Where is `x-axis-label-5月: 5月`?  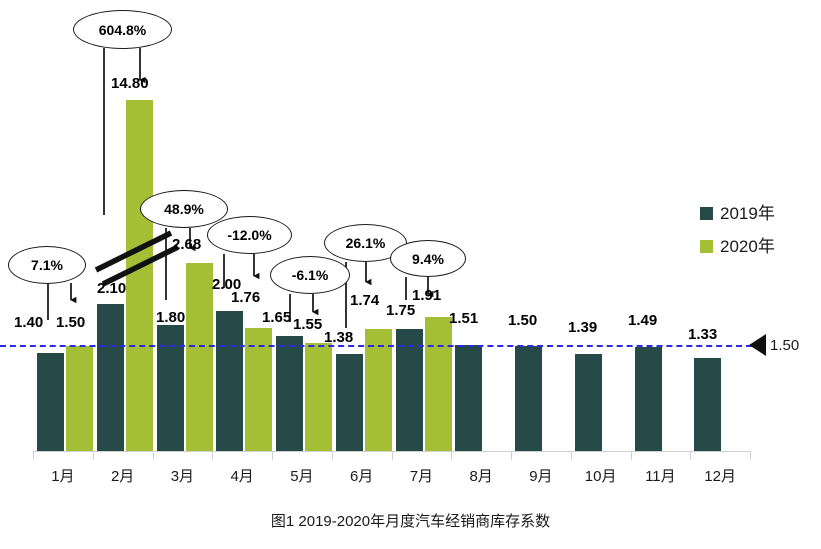 x-axis-label-5月: 5月 is located at coordinates (302, 476).